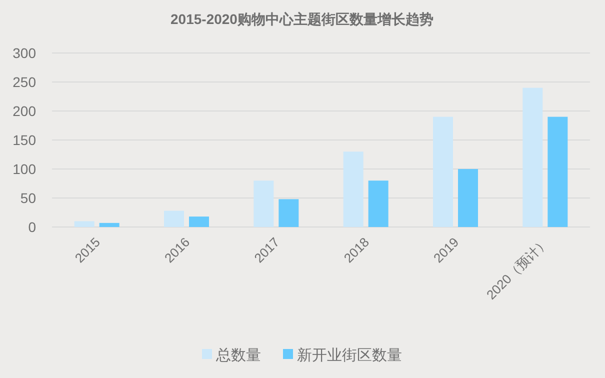 The height and width of the screenshot is (378, 605). Describe the element at coordinates (28, 198) in the screenshot. I see `y-tick-label: 50` at that location.